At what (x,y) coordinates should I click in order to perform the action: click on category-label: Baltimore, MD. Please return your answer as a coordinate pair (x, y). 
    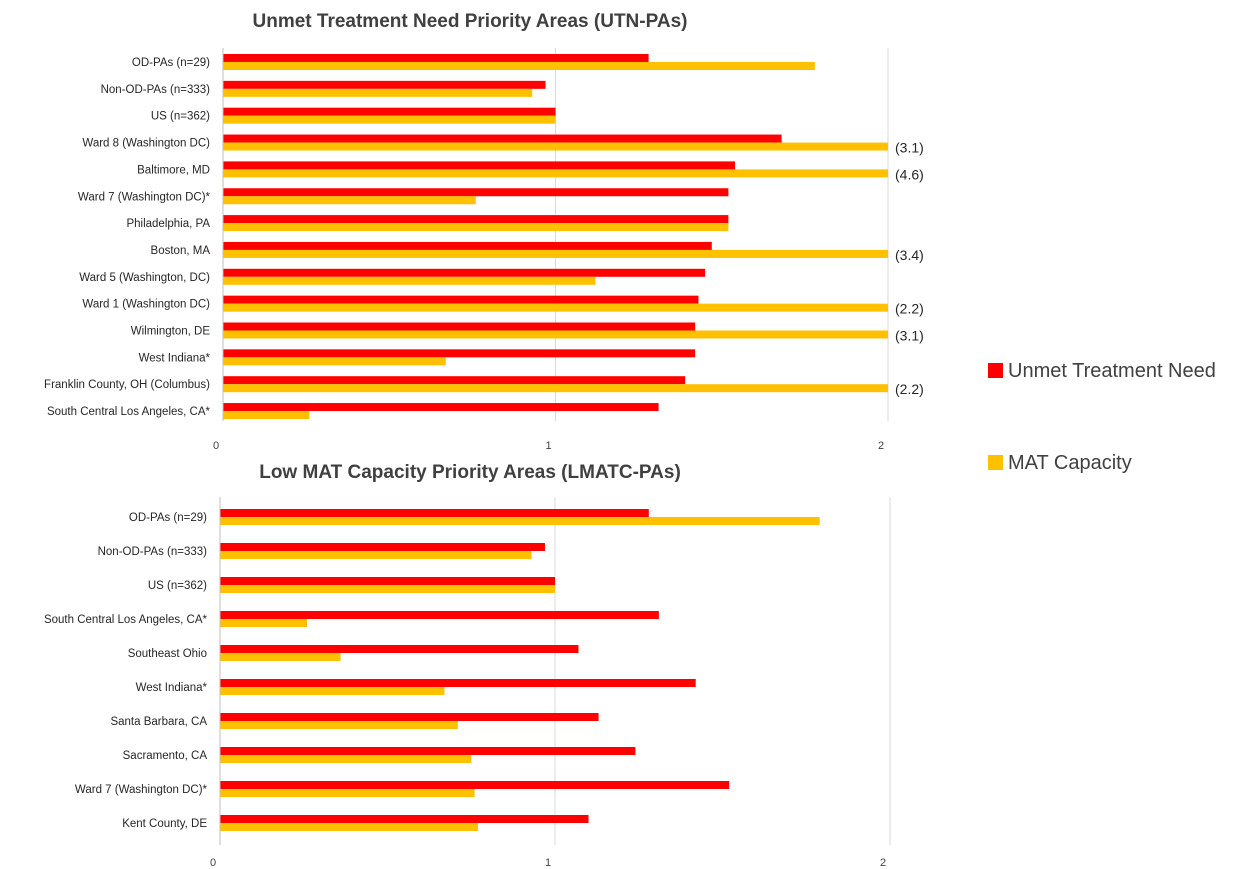
    Looking at the image, I should click on (173, 170).